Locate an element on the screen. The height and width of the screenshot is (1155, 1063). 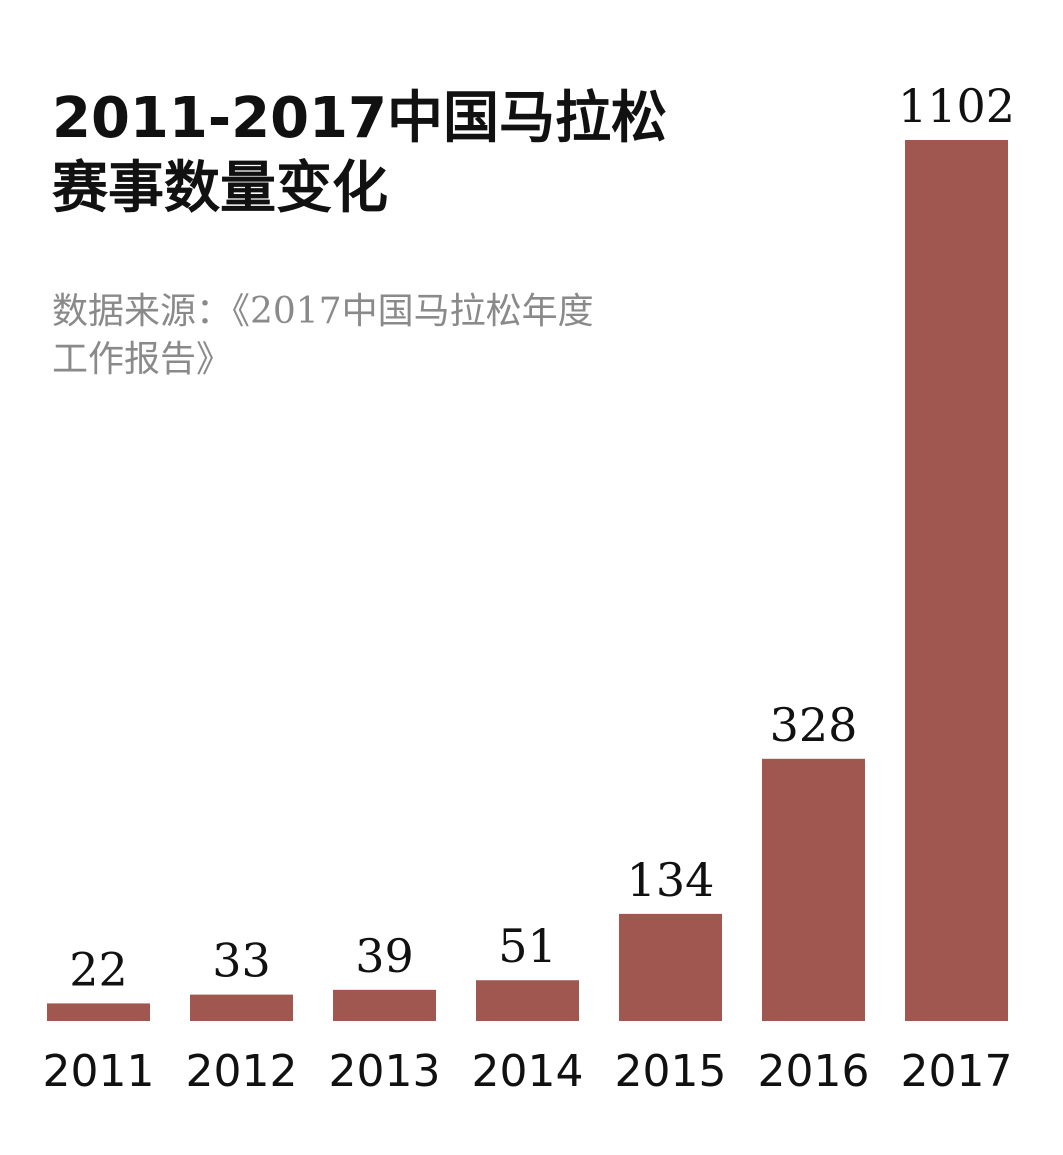
value-label-2013: 39 is located at coordinates (384, 956).